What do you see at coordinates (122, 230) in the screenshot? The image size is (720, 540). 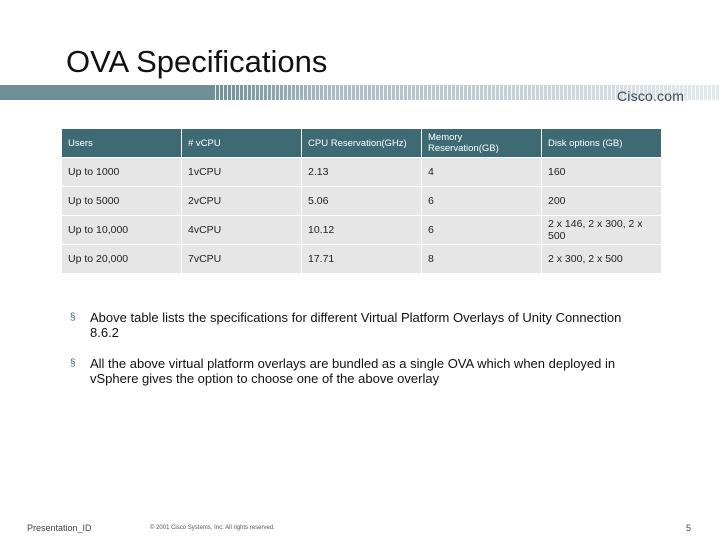 I see `table-cell: Up to 10,000` at bounding box center [122, 230].